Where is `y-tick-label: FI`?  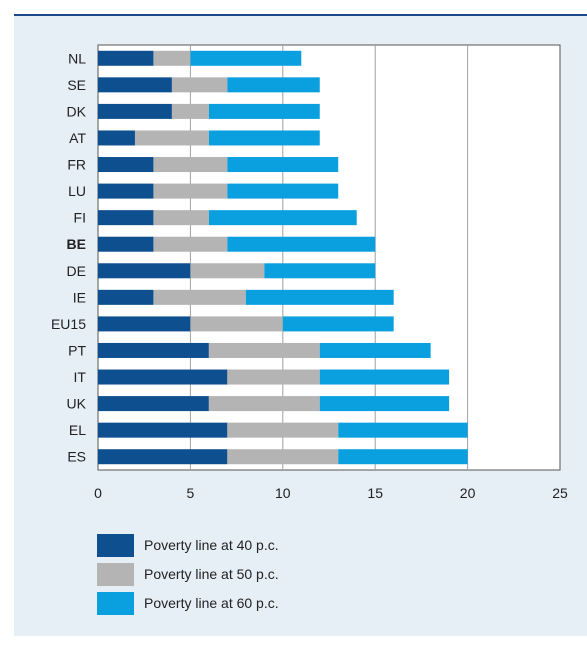
y-tick-label: FI is located at coordinates (80, 218).